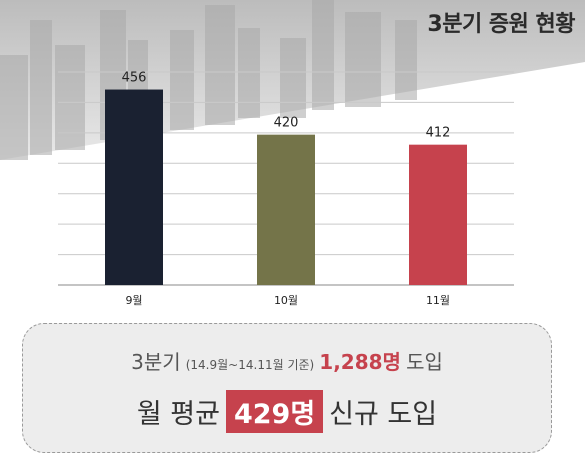 The height and width of the screenshot is (453, 585). What do you see at coordinates (501, 24) in the screenshot?
I see `page-title: 3분기 증원 현황` at bounding box center [501, 24].